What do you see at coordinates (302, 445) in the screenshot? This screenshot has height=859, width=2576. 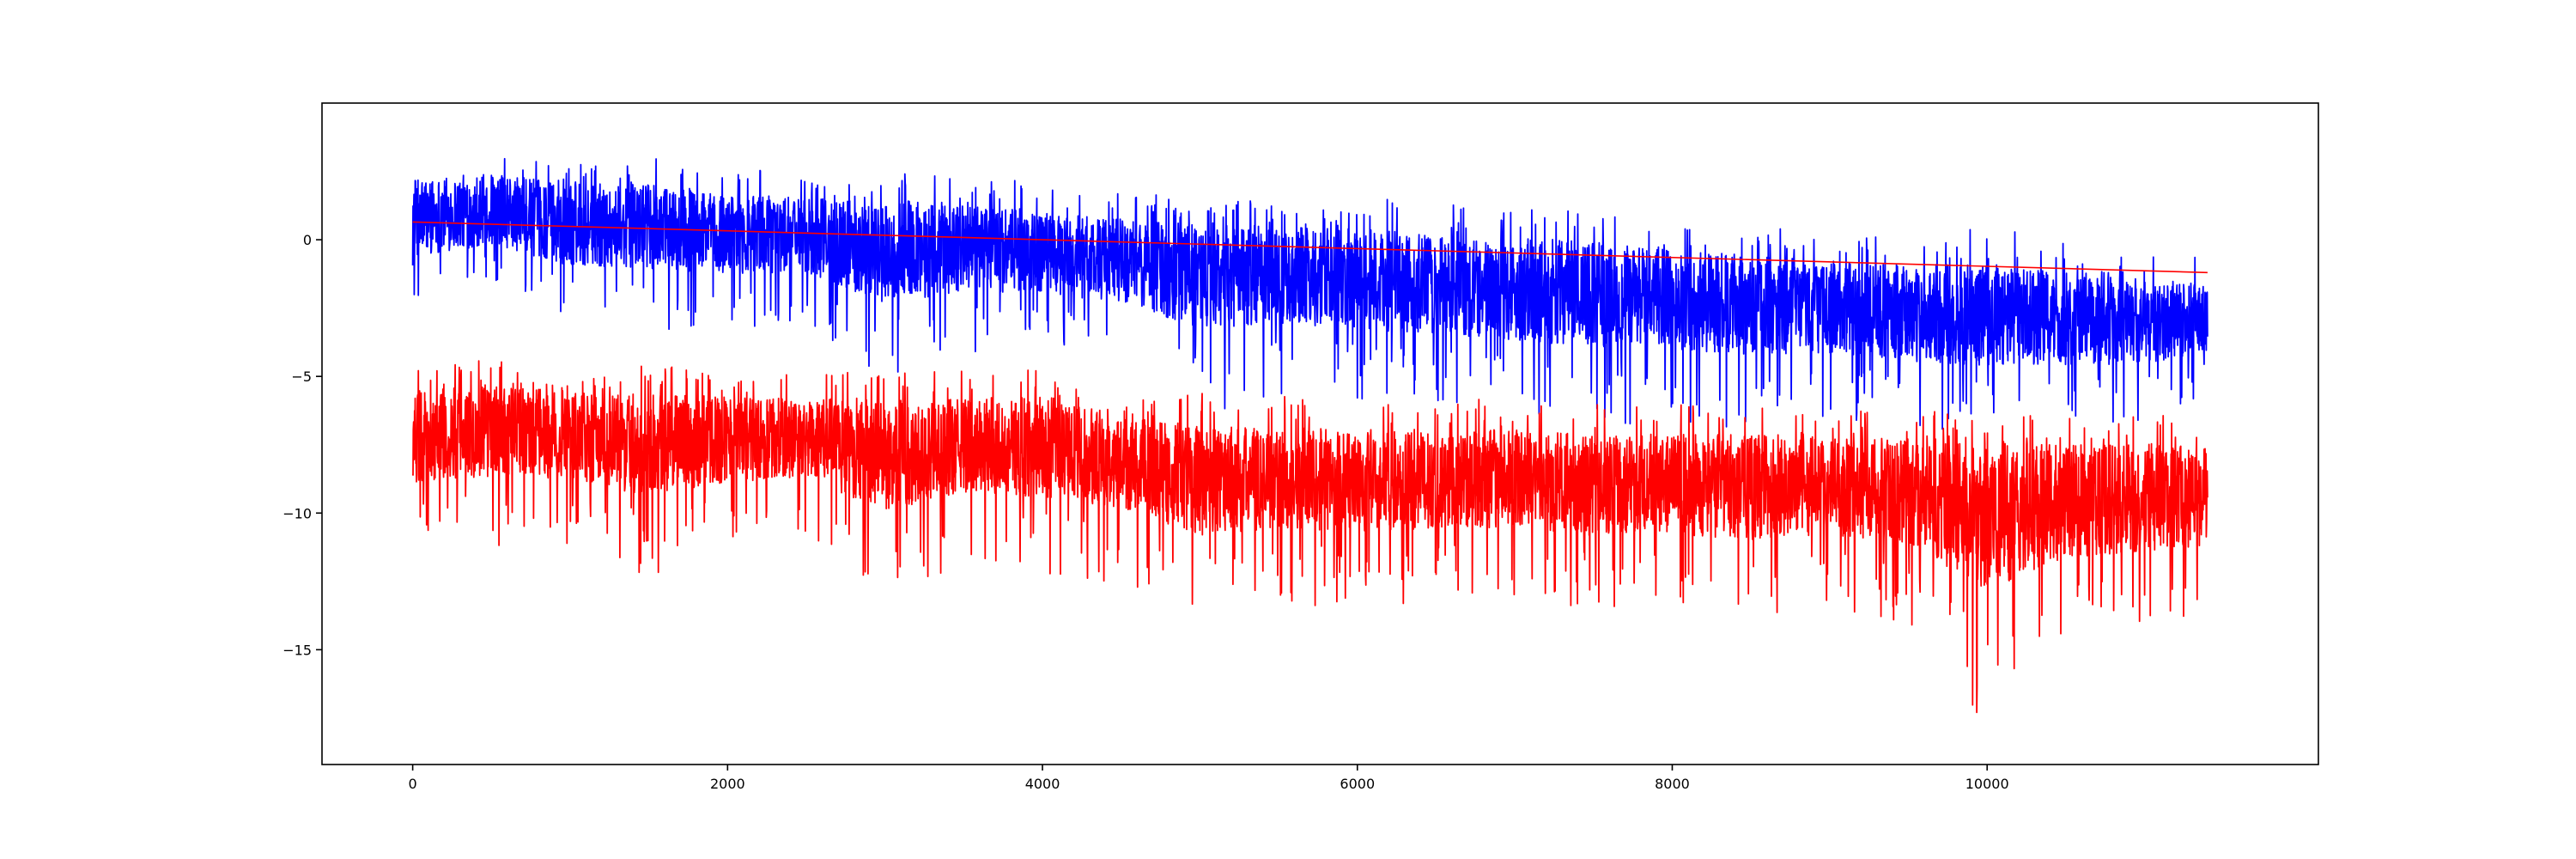 I see `y-axis: 0 −5 −10 −15` at bounding box center [302, 445].